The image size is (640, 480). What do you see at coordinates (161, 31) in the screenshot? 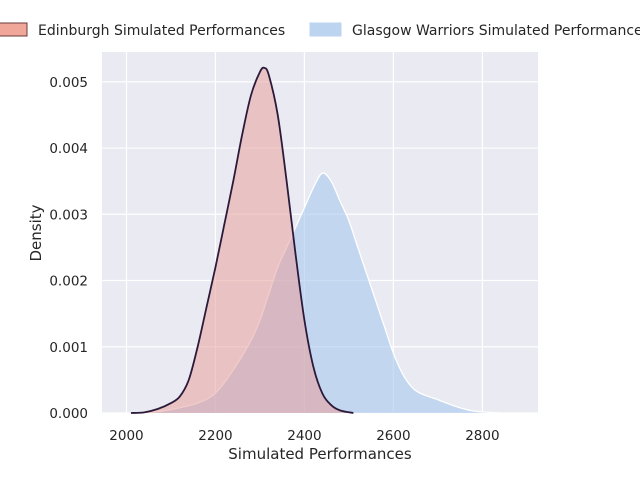
I see `legend-label-edinburgh: Edinburgh Simulated Performances` at bounding box center [161, 31].